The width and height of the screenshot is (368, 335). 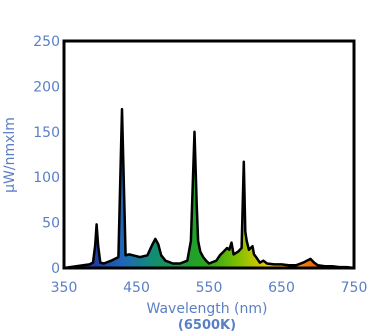 What do you see at coordinates (207, 325) in the screenshot?
I see `x-axis-sublabel: (6500K)` at bounding box center [207, 325].